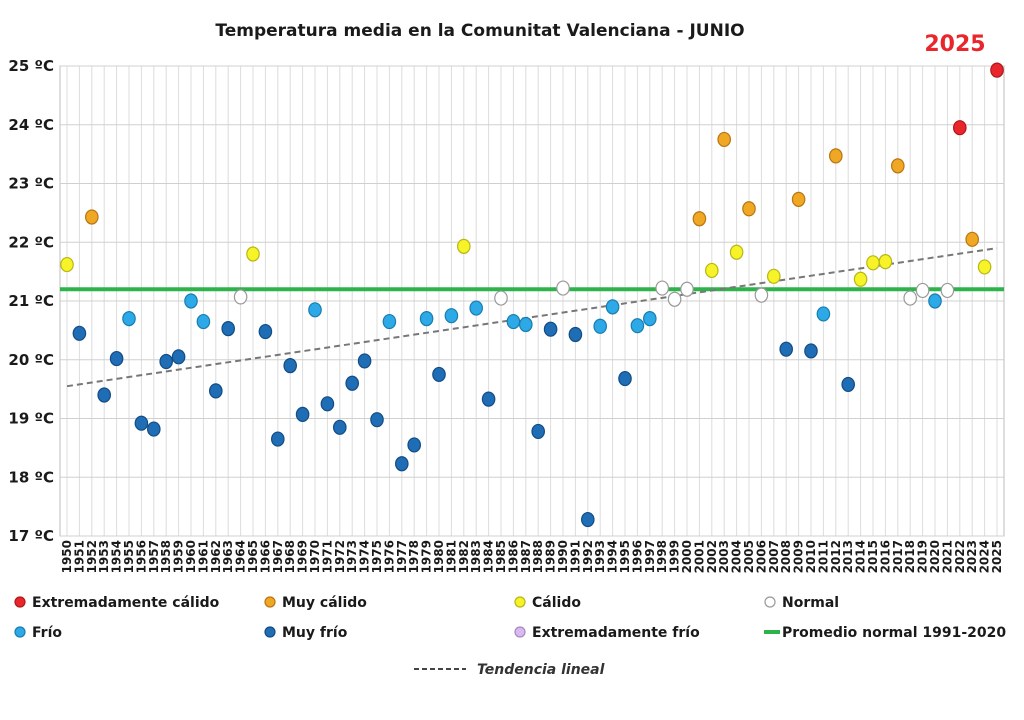  I want to click on x-tick-label: 1957, so click(154, 556).